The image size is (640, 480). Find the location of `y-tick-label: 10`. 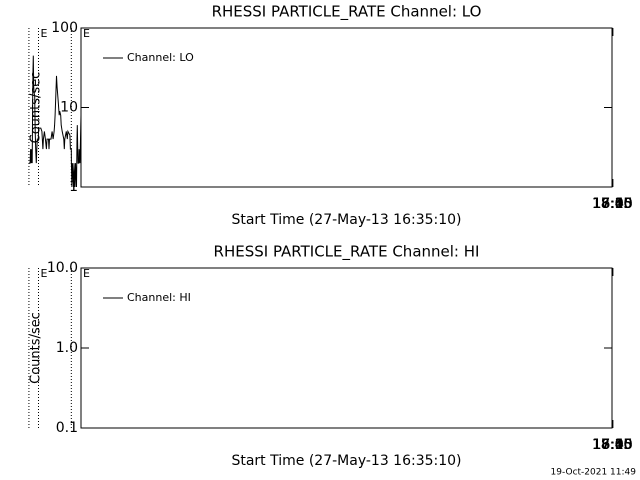

y-tick-label: 10 is located at coordinates (69, 108).